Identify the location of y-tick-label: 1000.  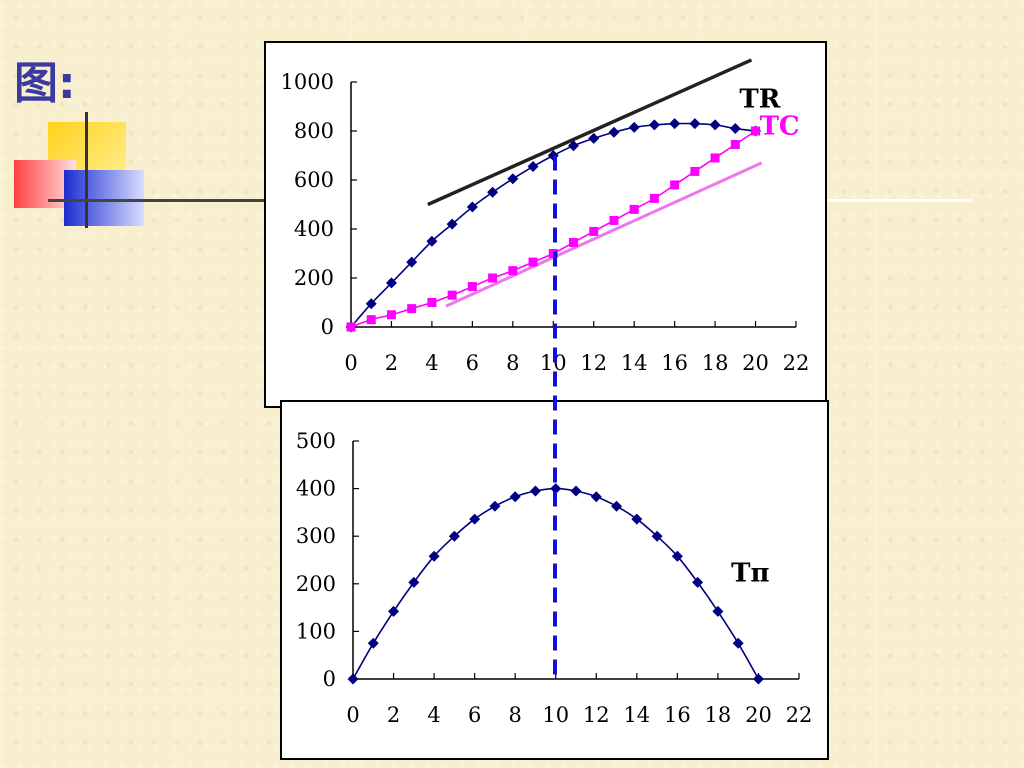
(307, 82).